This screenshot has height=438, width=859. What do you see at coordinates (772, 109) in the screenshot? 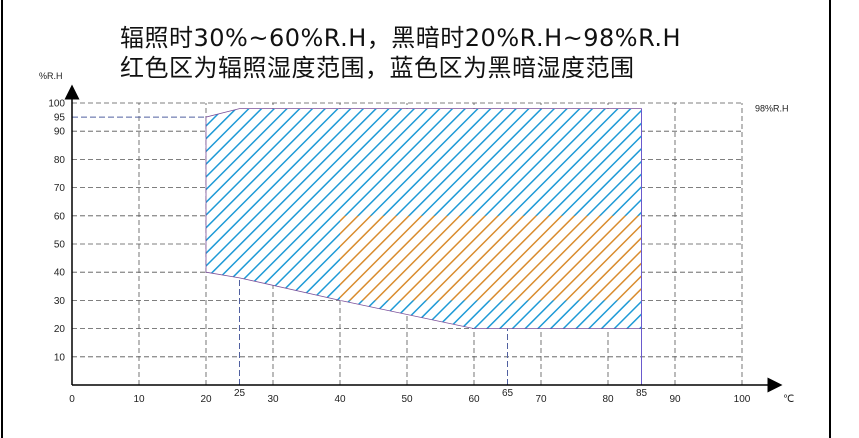
I see `annotation-98rh: 98%R.H` at bounding box center [772, 109].